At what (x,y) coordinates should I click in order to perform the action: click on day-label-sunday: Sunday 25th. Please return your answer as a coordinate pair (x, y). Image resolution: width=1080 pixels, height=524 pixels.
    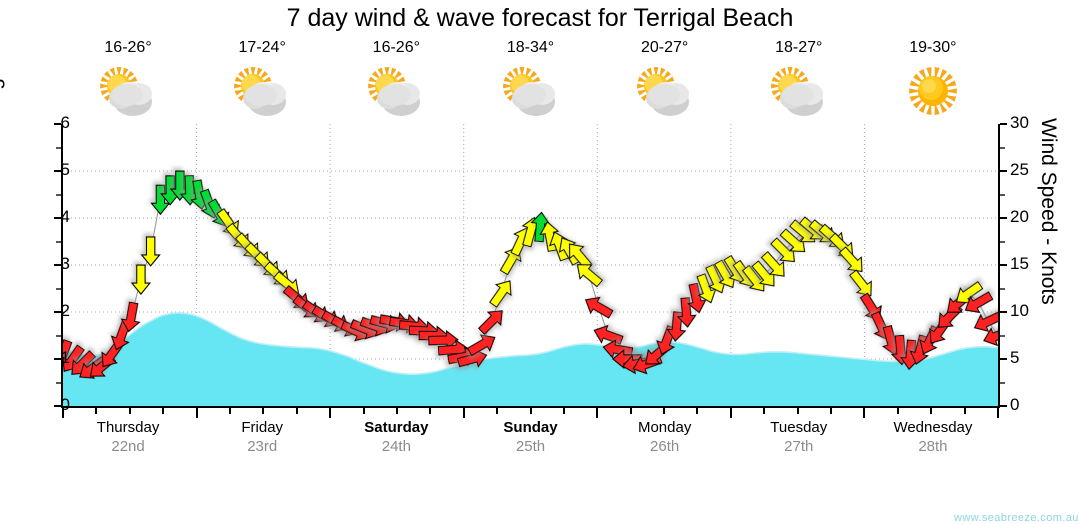
    Looking at the image, I should click on (531, 437).